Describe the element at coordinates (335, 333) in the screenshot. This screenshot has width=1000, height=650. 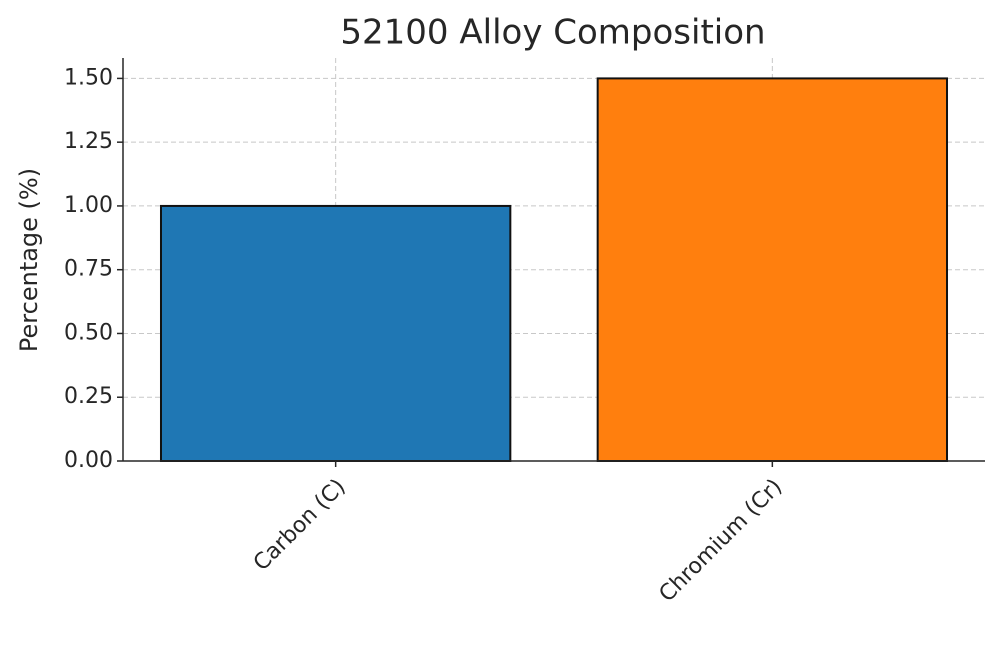
I see `bar` at that location.